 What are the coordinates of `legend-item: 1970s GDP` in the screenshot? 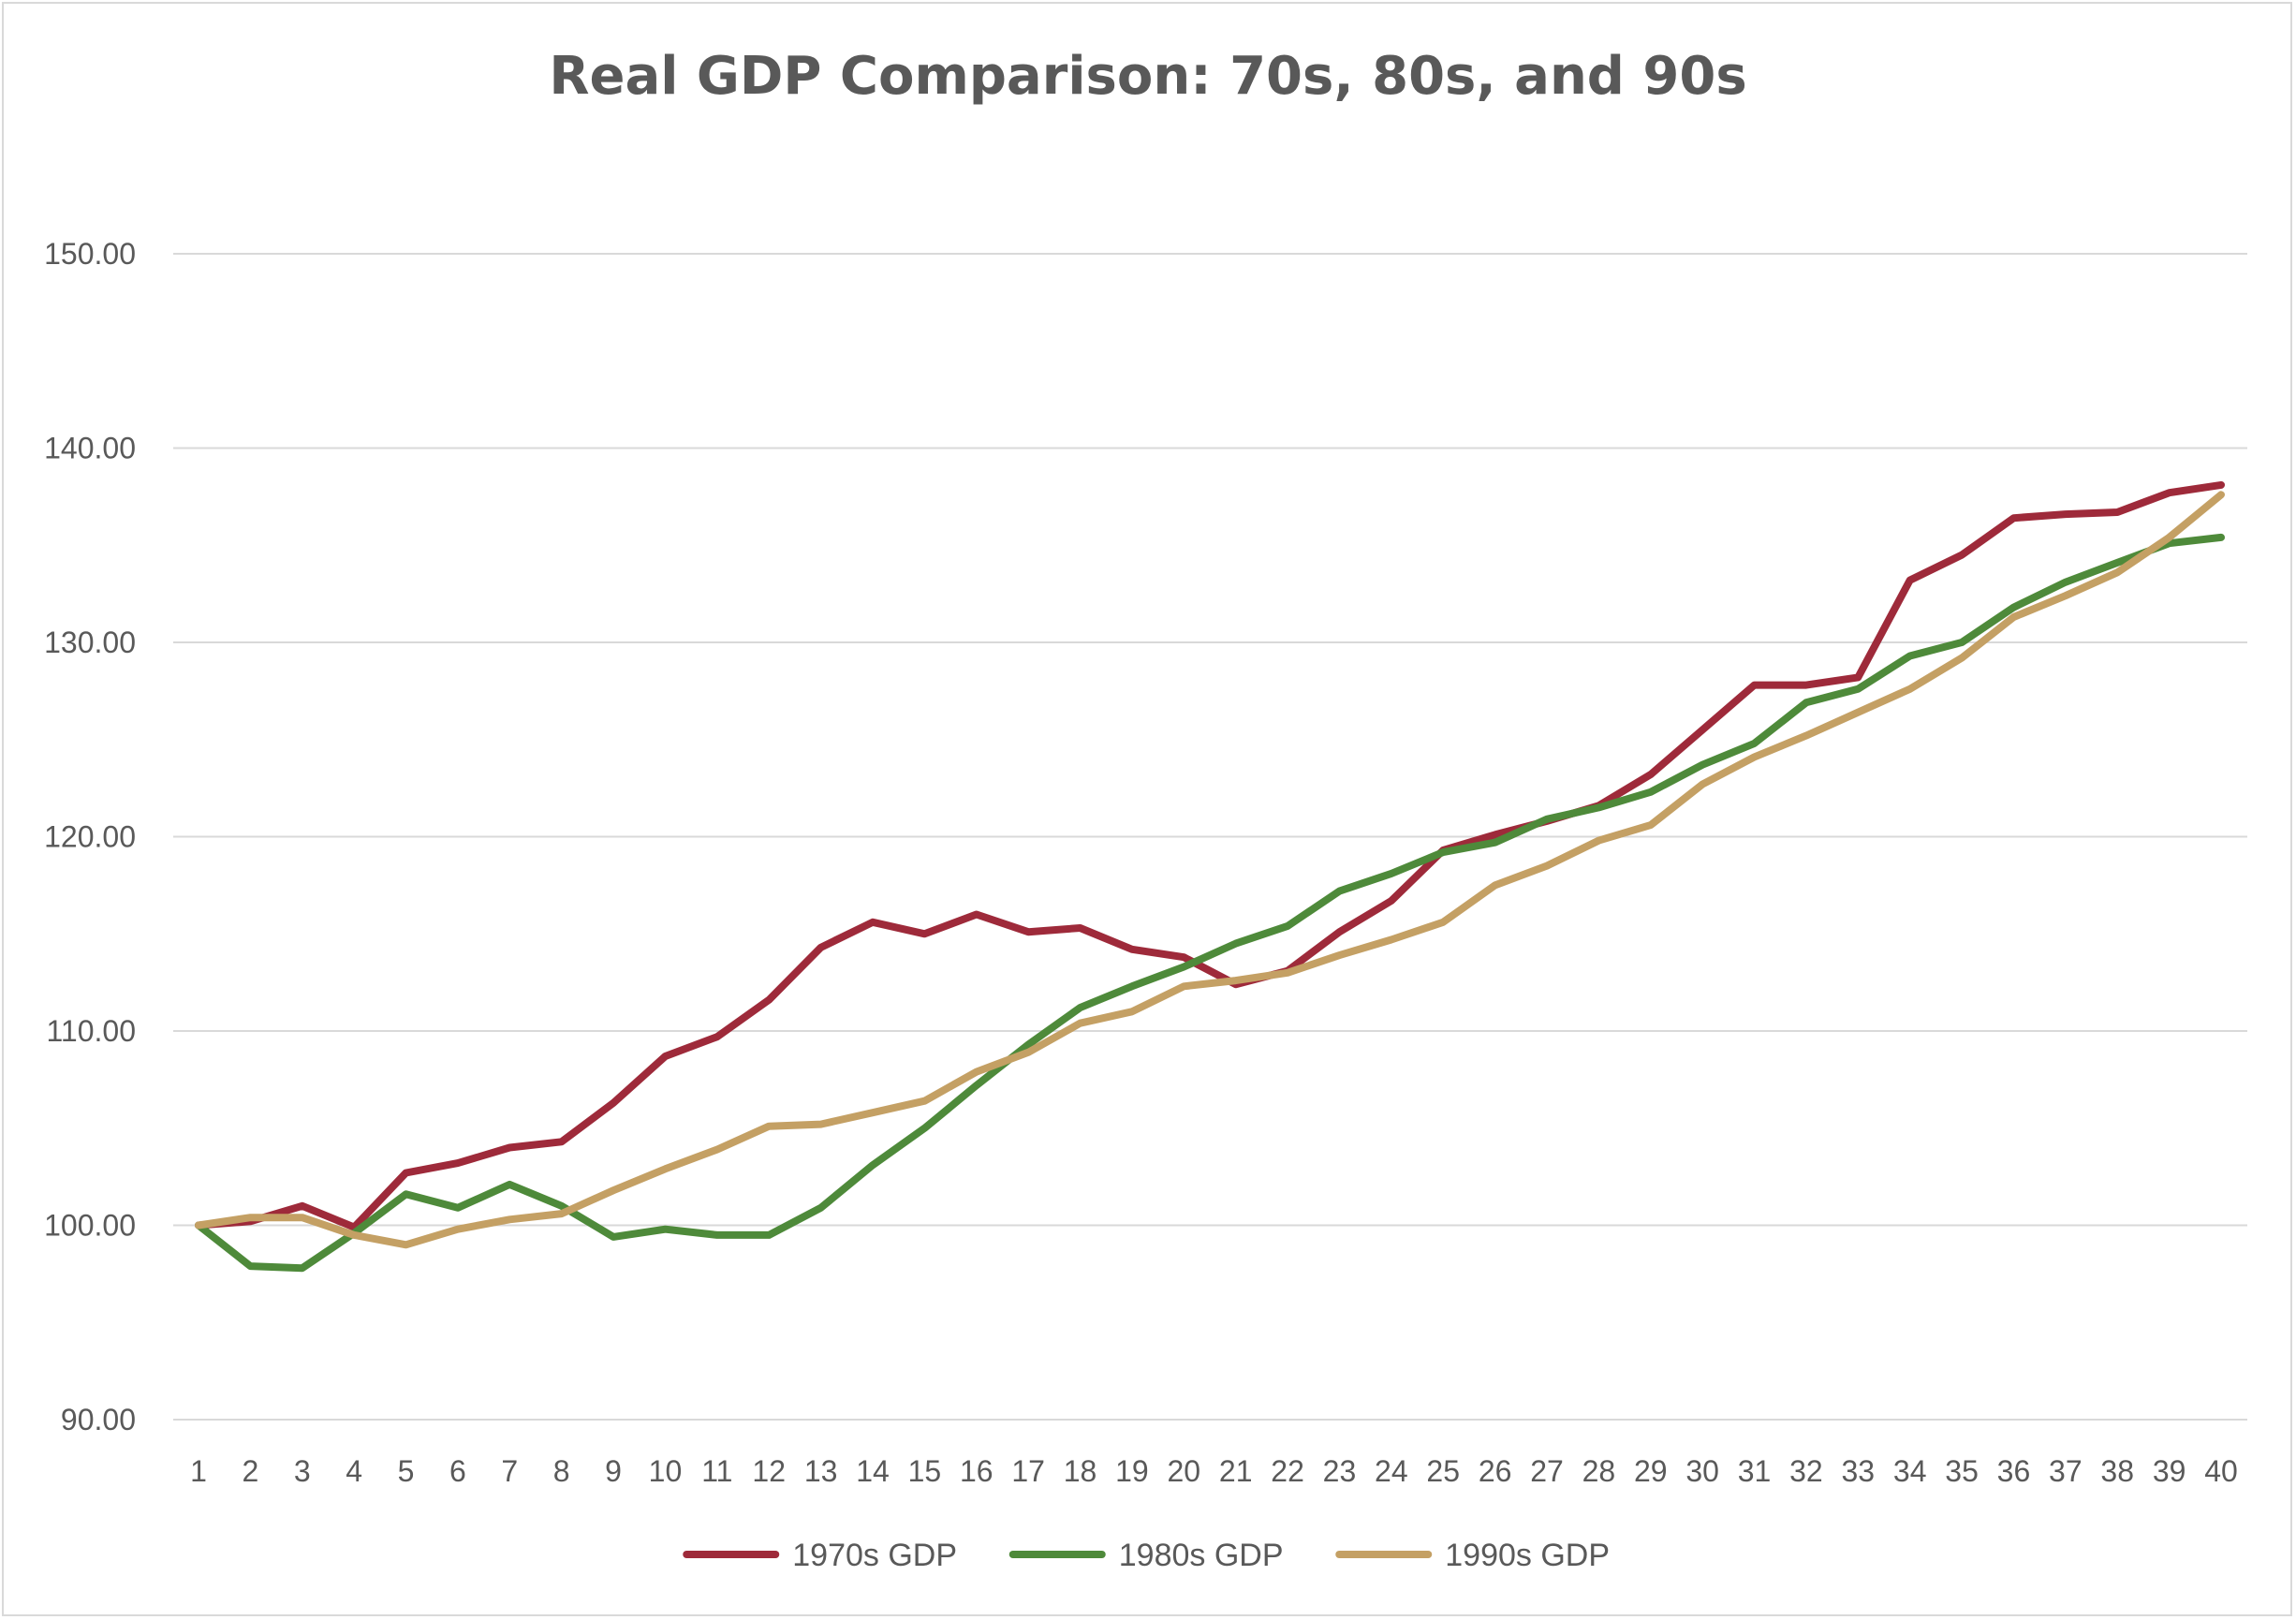 It's located at (820, 1555).